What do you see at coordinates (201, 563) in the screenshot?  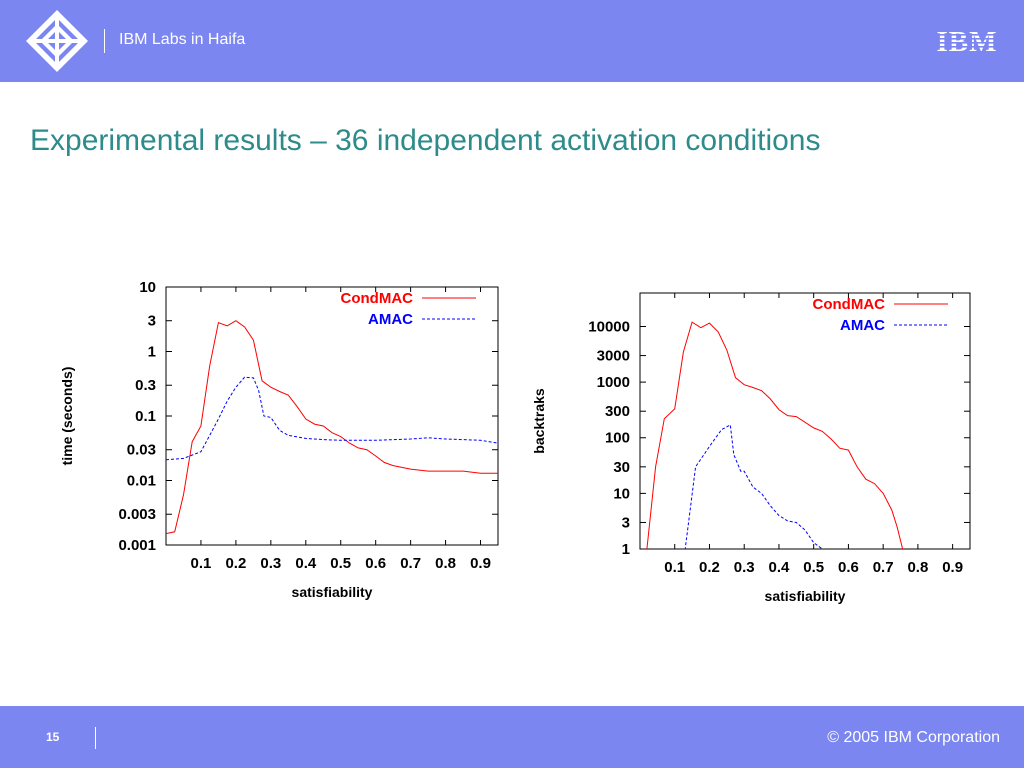 I see `time-x-tick-label: 0.1` at bounding box center [201, 563].